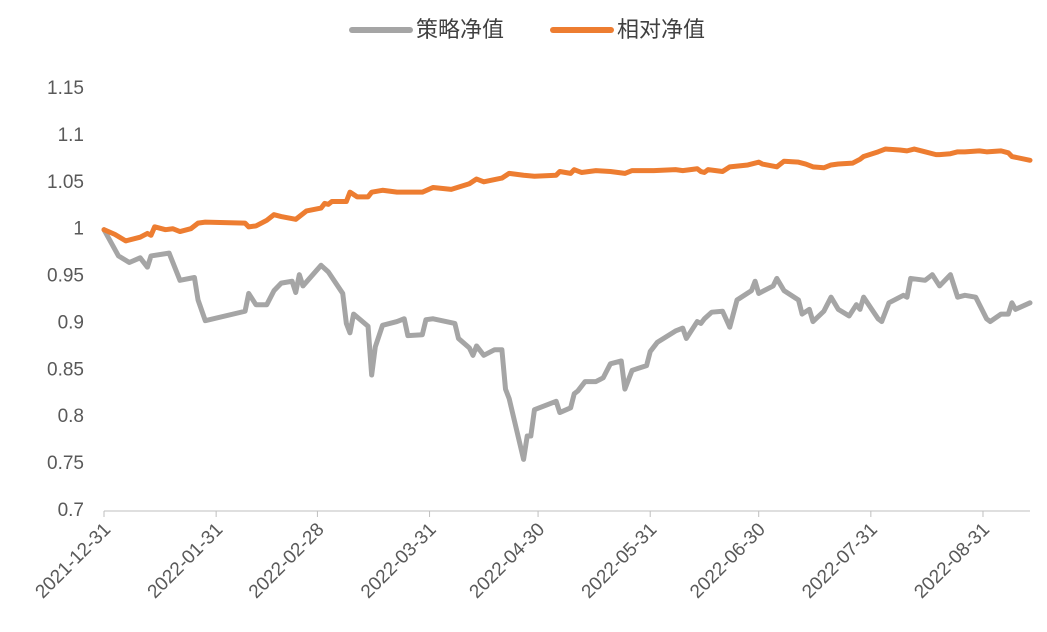 Image resolution: width=1047 pixels, height=632 pixels. I want to click on x-tick-label: 2022-07-31, so click(840, 561).